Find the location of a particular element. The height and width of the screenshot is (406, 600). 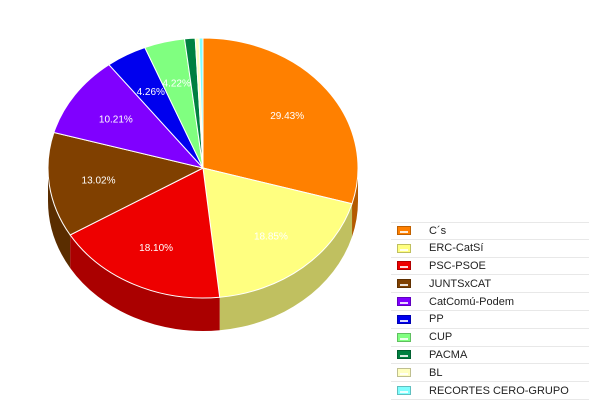

slice-label-cup: 4.22% is located at coordinates (177, 83).